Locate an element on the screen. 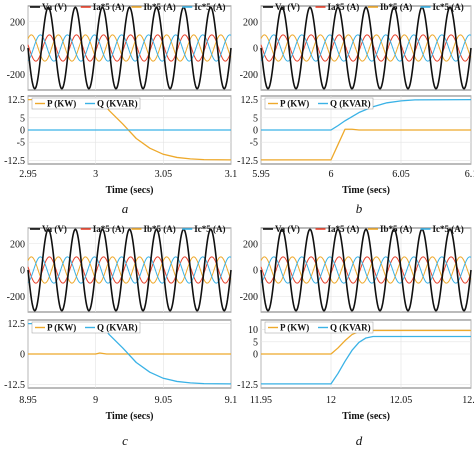 The width and height of the screenshot is (474, 456). xtick-label: 9 is located at coordinates (95, 400).